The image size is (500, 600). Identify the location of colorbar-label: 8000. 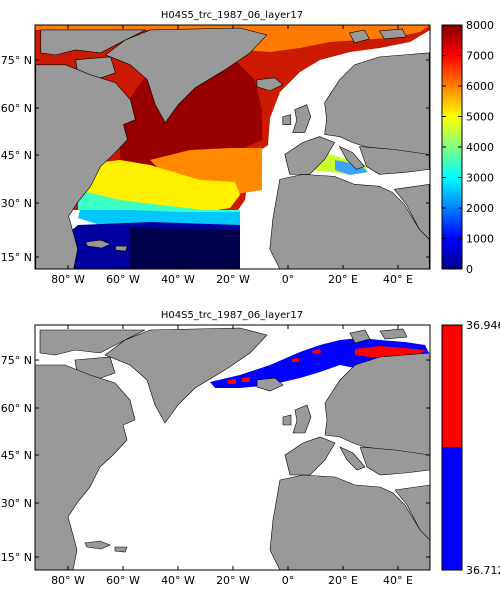
(480, 25).